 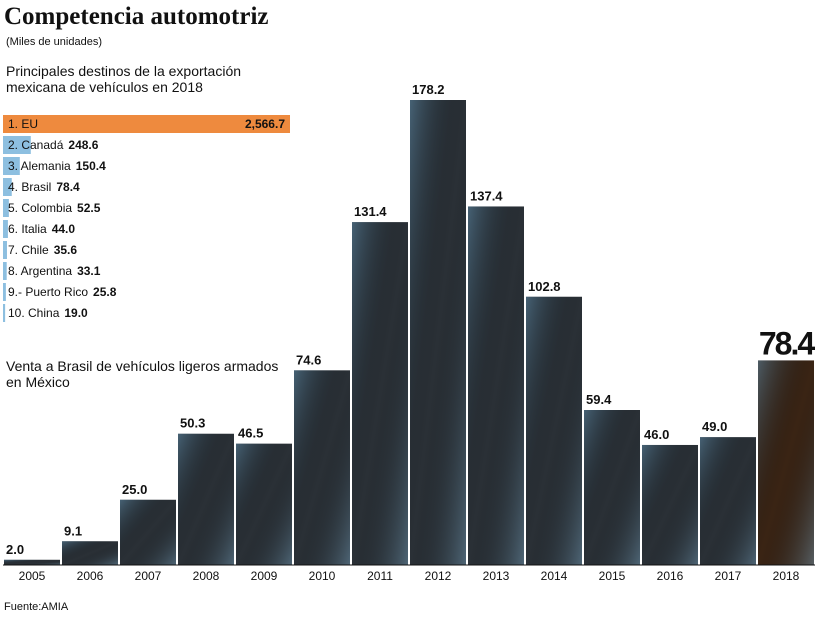 What do you see at coordinates (105, 292) in the screenshot?
I see `value-label: 25.8` at bounding box center [105, 292].